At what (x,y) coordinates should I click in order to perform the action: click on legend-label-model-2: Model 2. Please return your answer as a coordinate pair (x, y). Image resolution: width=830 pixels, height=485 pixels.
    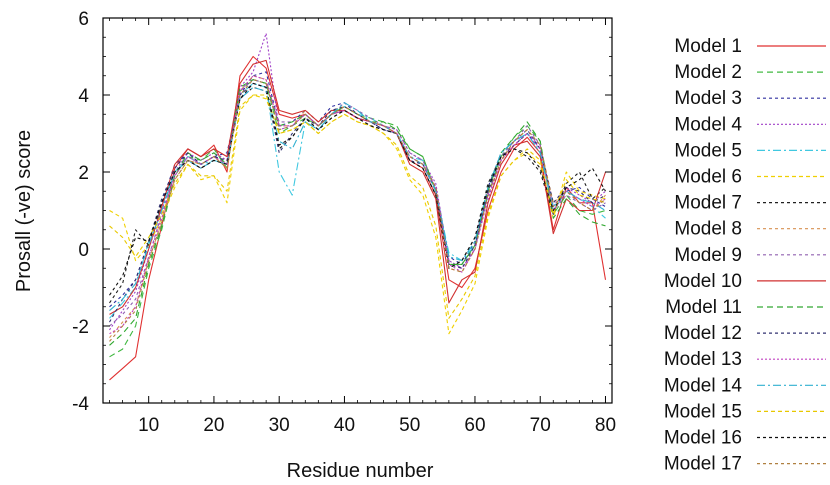
    Looking at the image, I should click on (708, 72).